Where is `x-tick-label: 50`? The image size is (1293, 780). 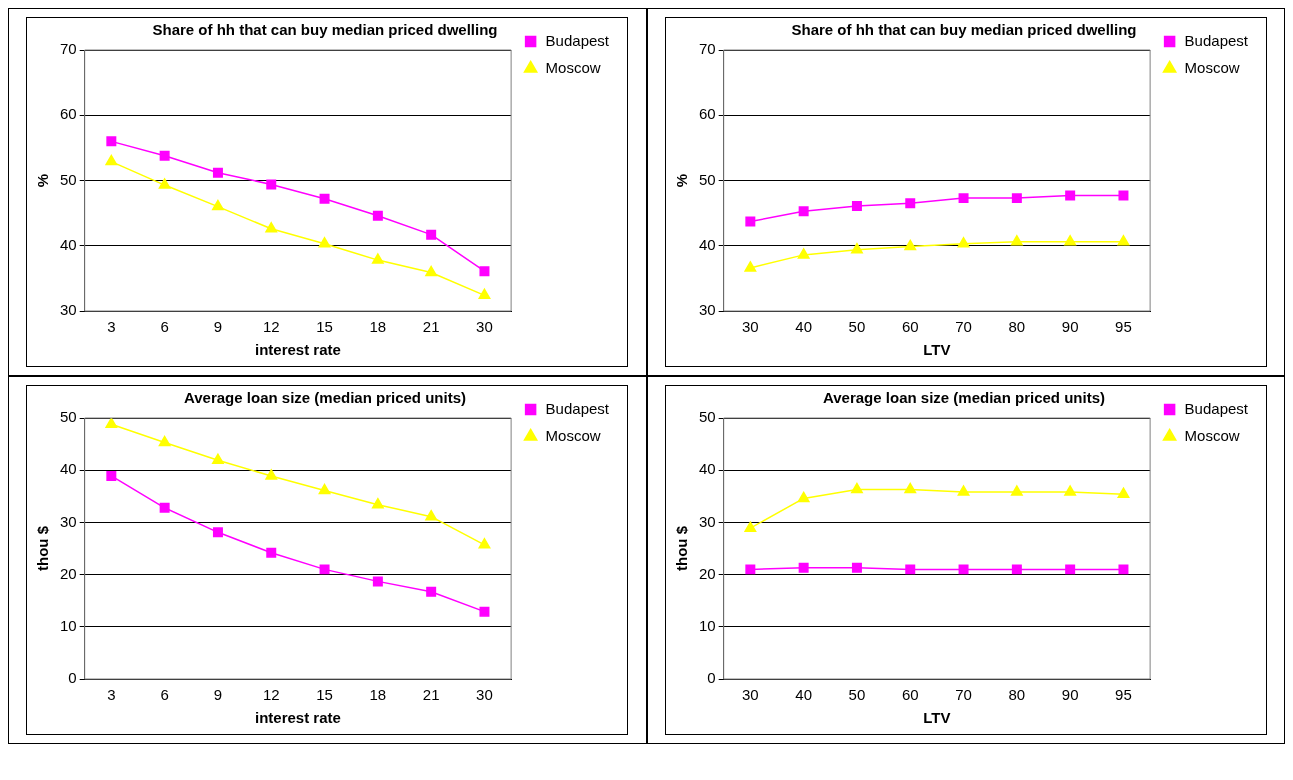 x-tick-label: 50 is located at coordinates (857, 695).